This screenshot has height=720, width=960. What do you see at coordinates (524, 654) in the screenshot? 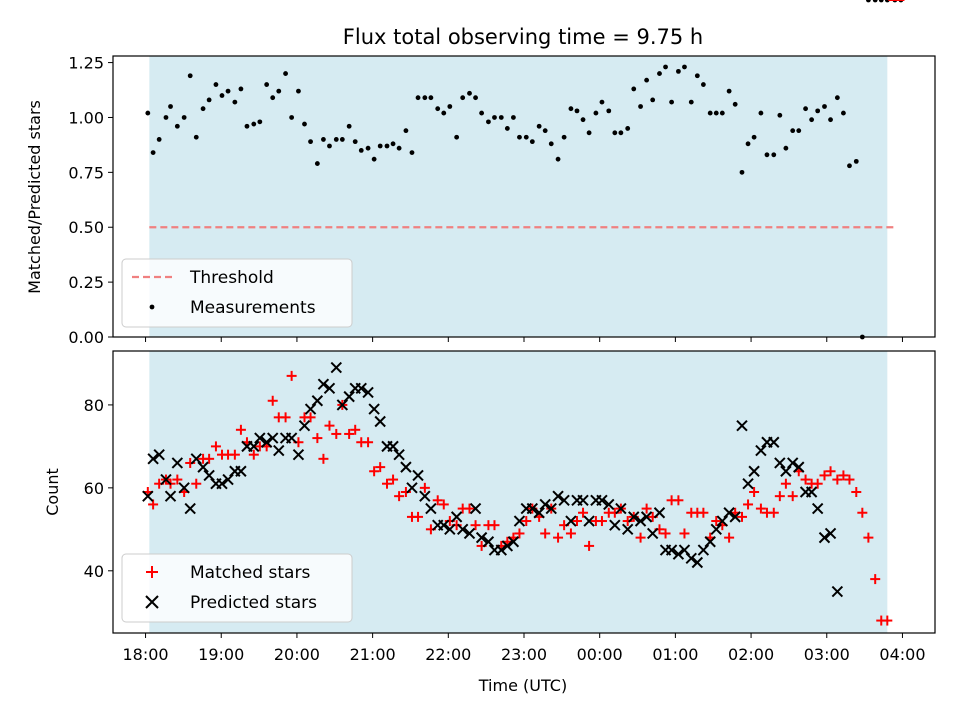
I see `x-tick-label: 23:00` at bounding box center [524, 654].